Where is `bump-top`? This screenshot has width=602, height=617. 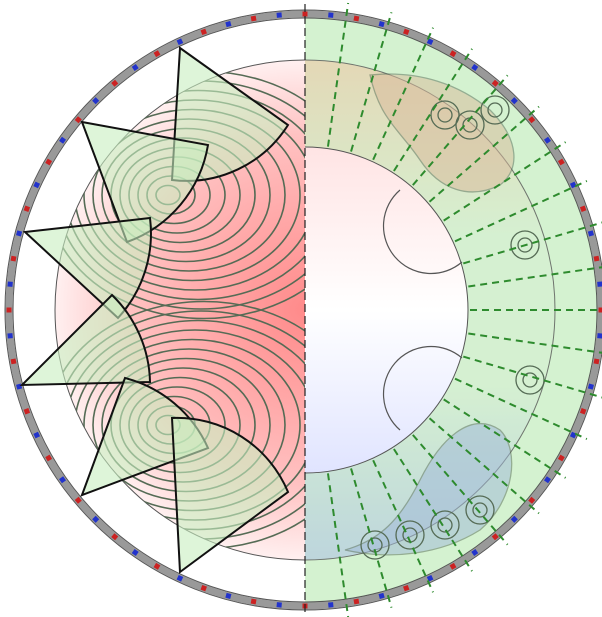 bump-top is located at coordinates (422, 232).